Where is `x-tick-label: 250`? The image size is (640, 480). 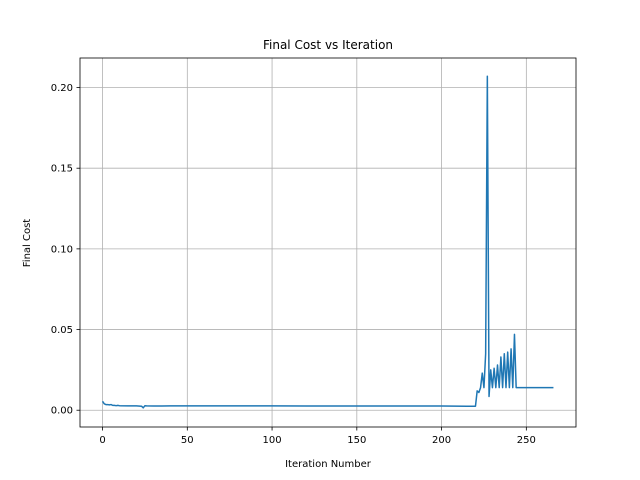 x-tick-label: 250 is located at coordinates (526, 440).